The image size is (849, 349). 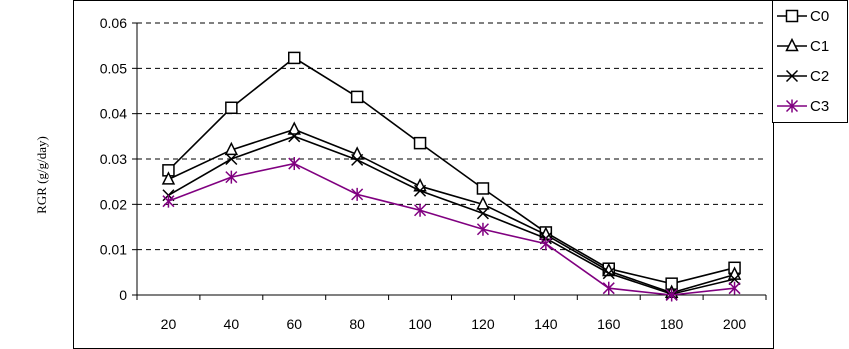 I want to click on y-tick-label: 0.02, so click(x=113, y=204).